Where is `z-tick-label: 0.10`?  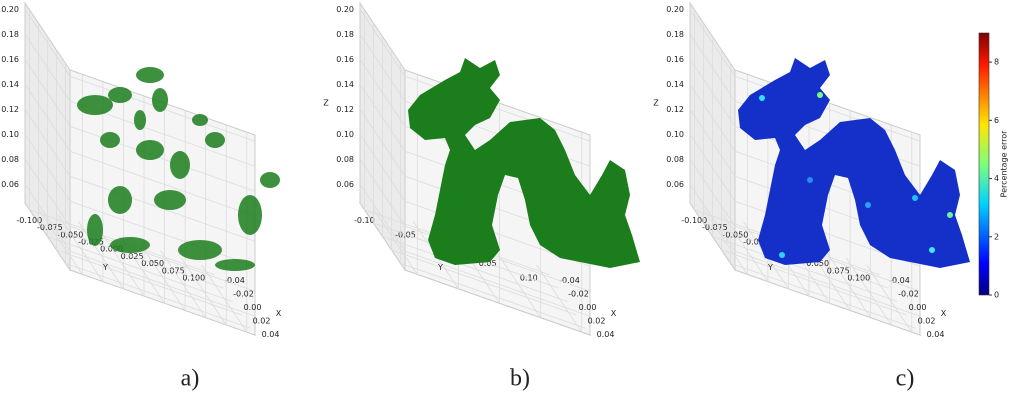
z-tick-label: 0.10 is located at coordinates (345, 134).